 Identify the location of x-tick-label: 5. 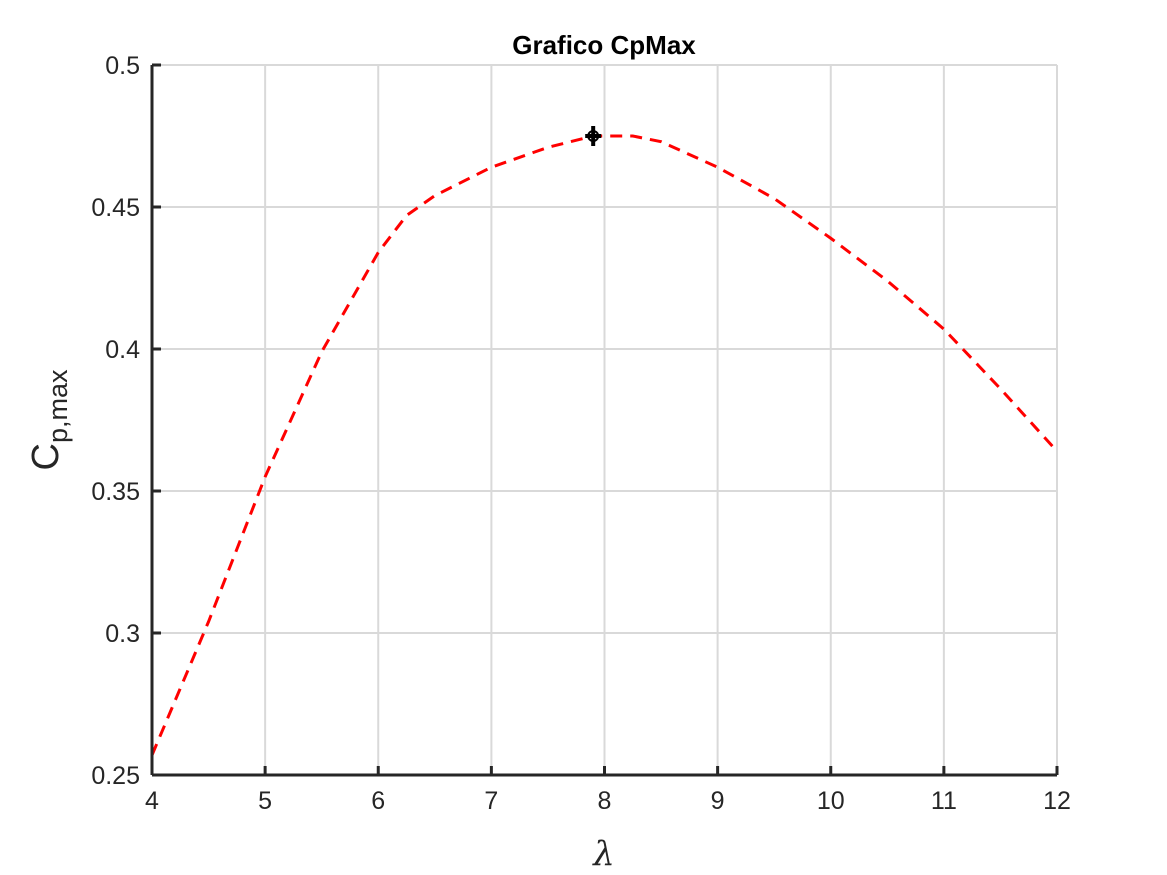
(265, 801).